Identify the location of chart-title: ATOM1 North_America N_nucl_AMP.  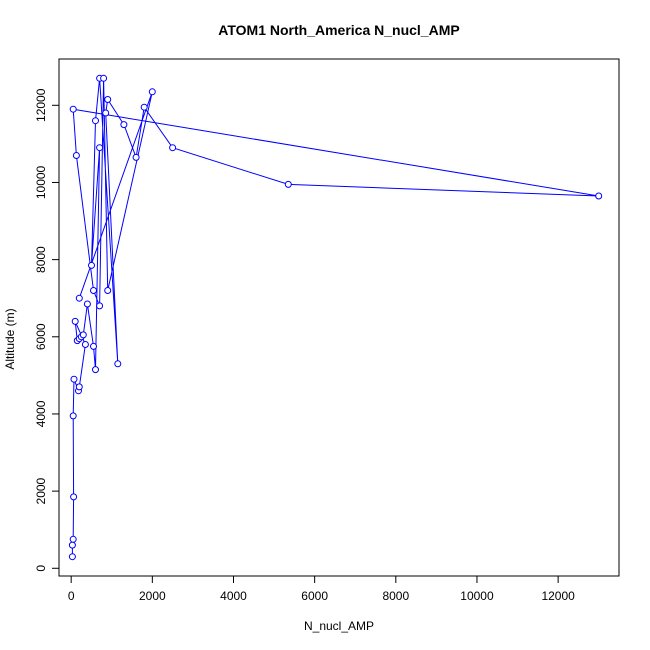
(338, 30).